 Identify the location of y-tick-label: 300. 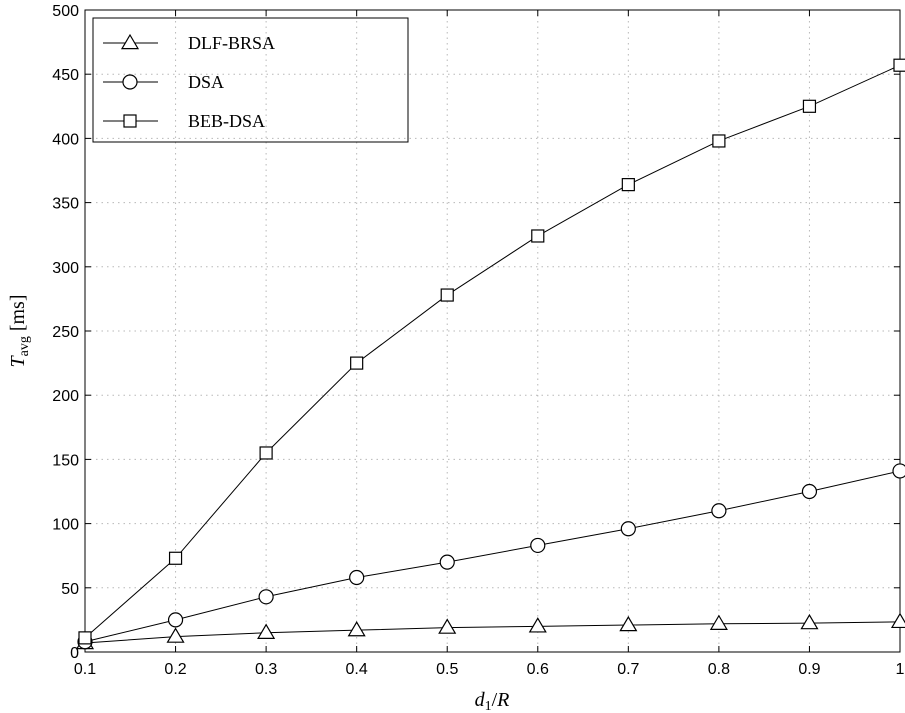
(65, 268).